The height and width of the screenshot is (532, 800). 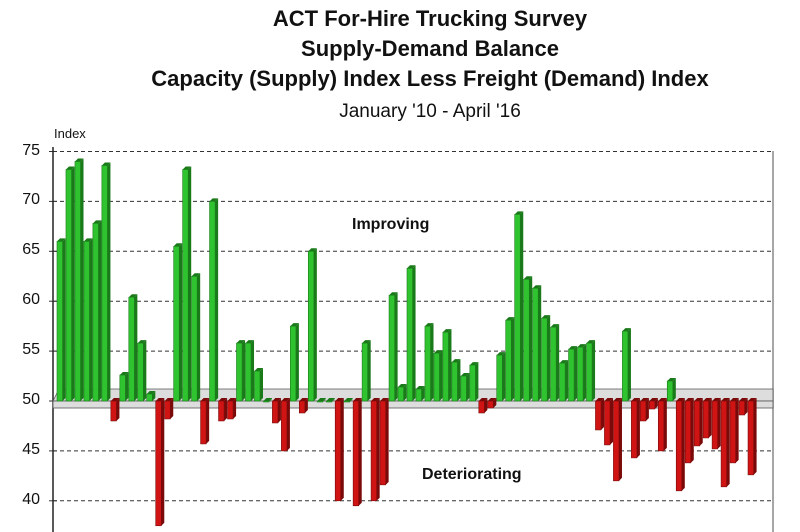 What do you see at coordinates (31, 499) in the screenshot?
I see `y-tick-label: 40` at bounding box center [31, 499].